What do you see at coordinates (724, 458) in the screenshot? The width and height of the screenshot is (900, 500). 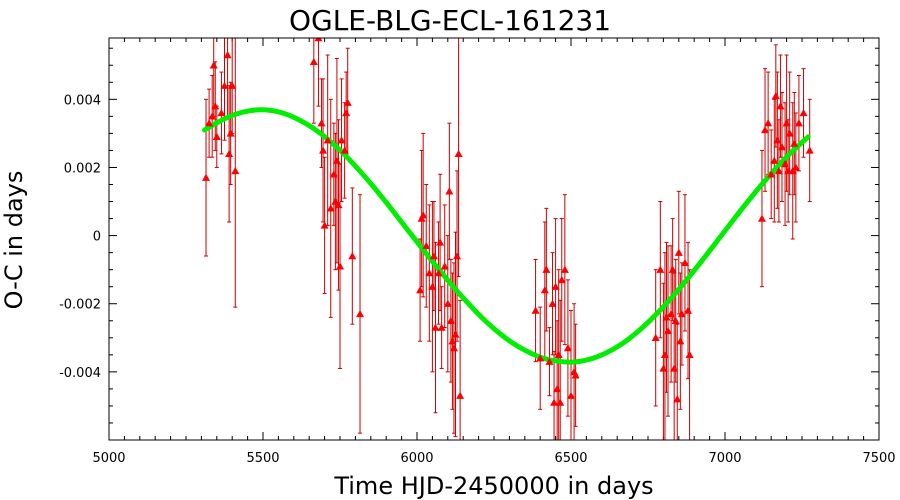 I see `x-tick-label: 7000` at bounding box center [724, 458].